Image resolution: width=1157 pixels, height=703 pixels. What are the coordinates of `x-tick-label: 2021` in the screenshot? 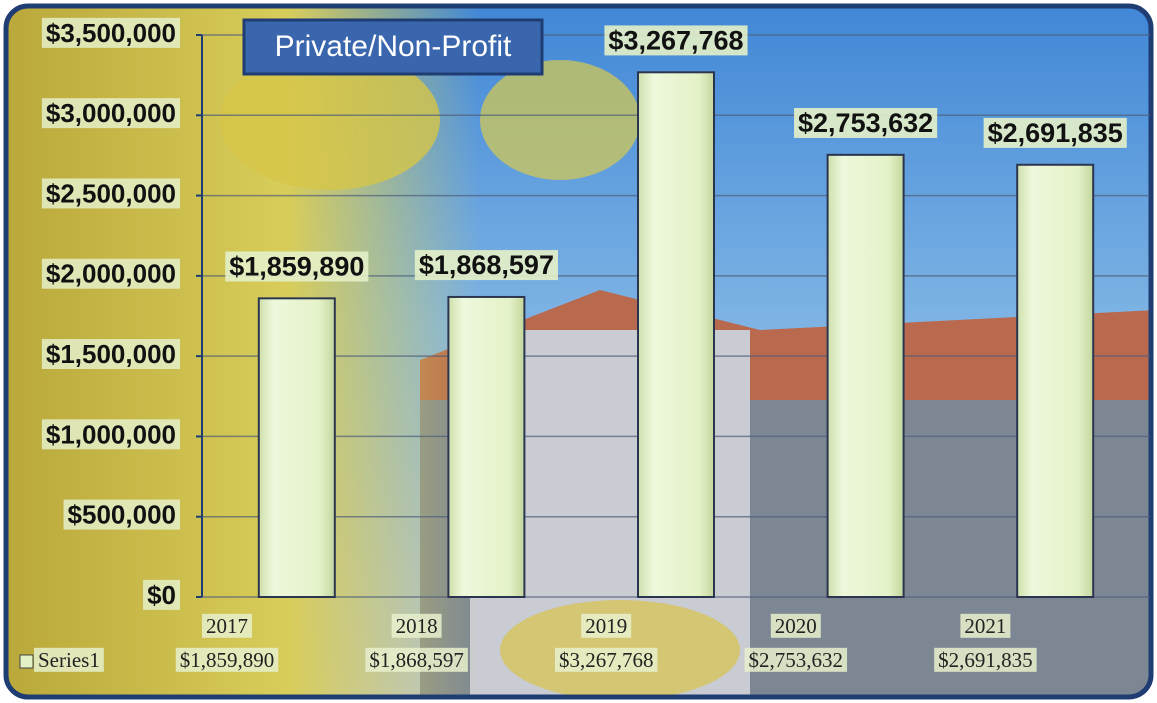 It's located at (985, 626).